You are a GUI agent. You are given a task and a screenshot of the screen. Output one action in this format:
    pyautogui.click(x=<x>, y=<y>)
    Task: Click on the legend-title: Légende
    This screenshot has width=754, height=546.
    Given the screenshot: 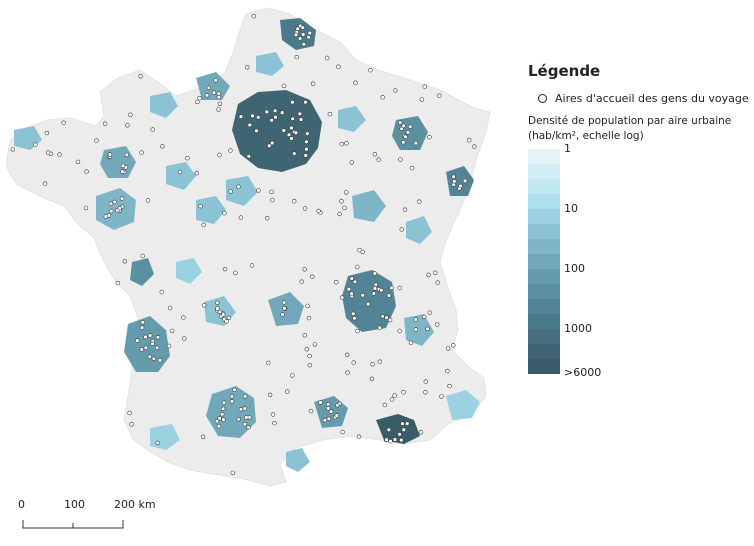 What is the action you would take?
    pyautogui.click(x=564, y=71)
    